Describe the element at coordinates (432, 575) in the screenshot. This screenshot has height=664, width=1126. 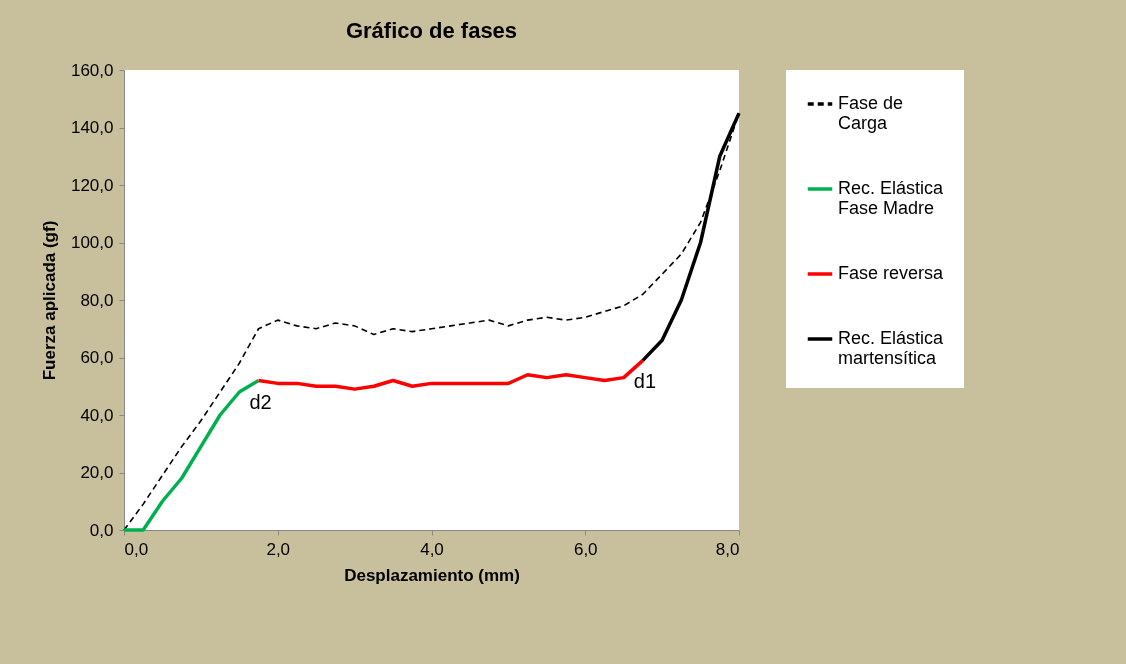
I see `x-axis-title: Desplazamiento (mm)` at that location.